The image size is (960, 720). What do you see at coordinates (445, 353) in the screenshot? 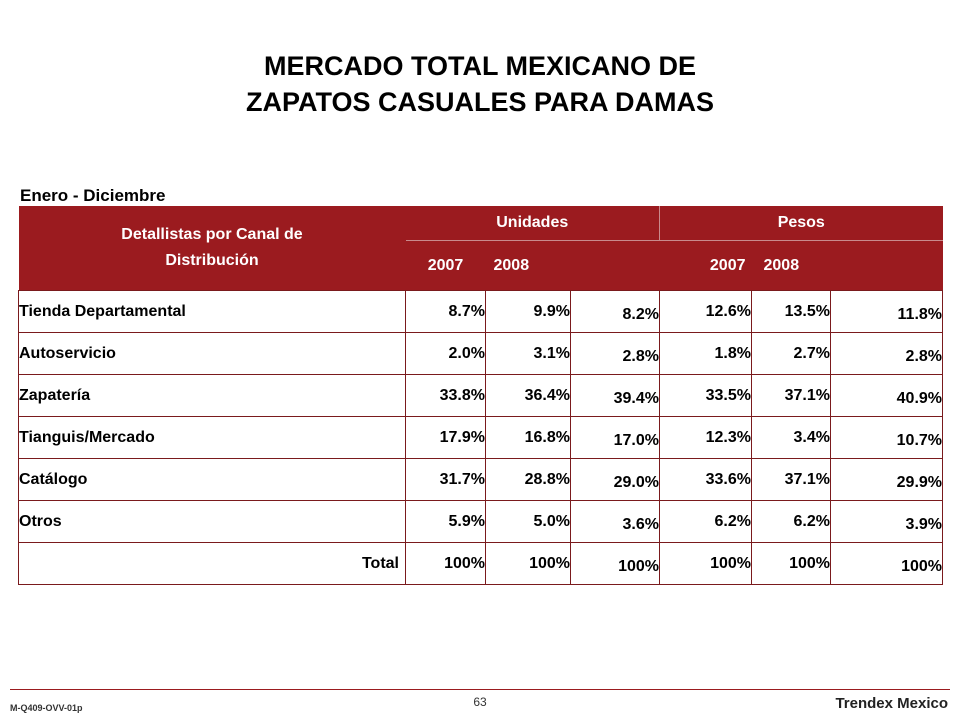
I see `value-cell: 2.0%` at bounding box center [445, 353].